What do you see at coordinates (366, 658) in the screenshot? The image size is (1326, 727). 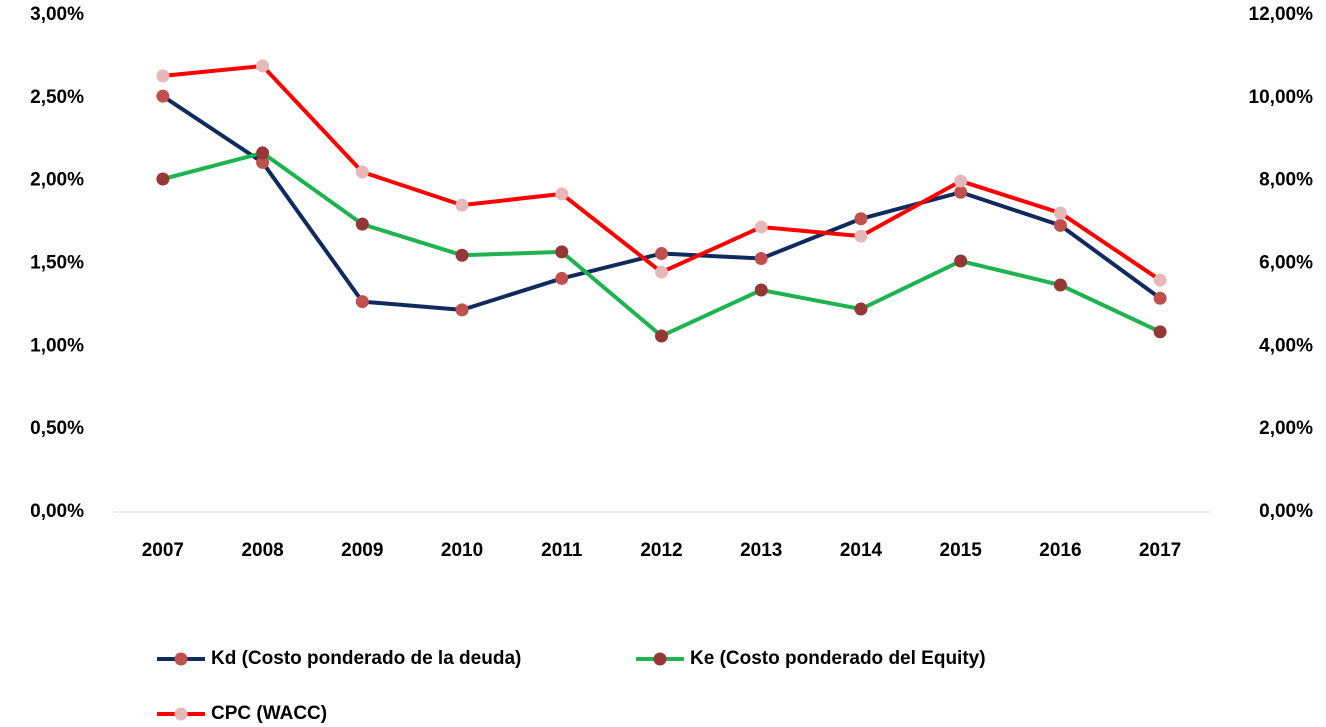 I see `legend-label: Kd (Costo ponderado de la deuda)` at bounding box center [366, 658].